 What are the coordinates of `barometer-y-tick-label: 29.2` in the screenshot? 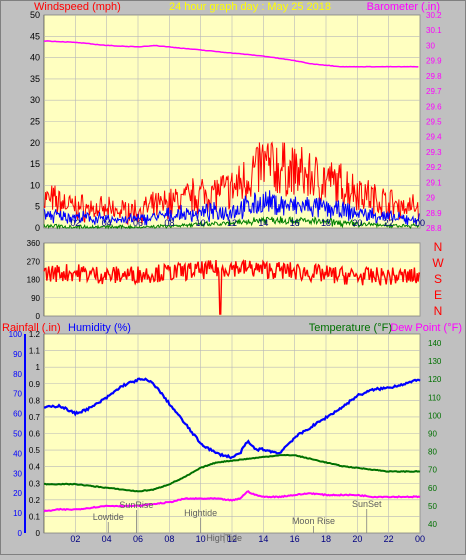 It's located at (434, 167).